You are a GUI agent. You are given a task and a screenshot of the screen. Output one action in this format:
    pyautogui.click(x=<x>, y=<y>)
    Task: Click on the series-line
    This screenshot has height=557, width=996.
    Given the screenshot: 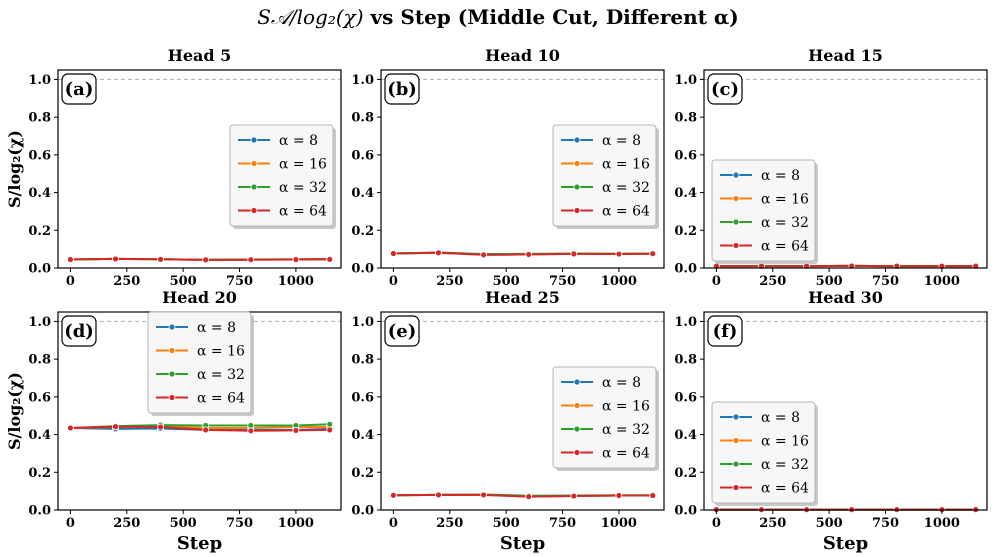 What is the action you would take?
    pyautogui.click(x=200, y=259)
    